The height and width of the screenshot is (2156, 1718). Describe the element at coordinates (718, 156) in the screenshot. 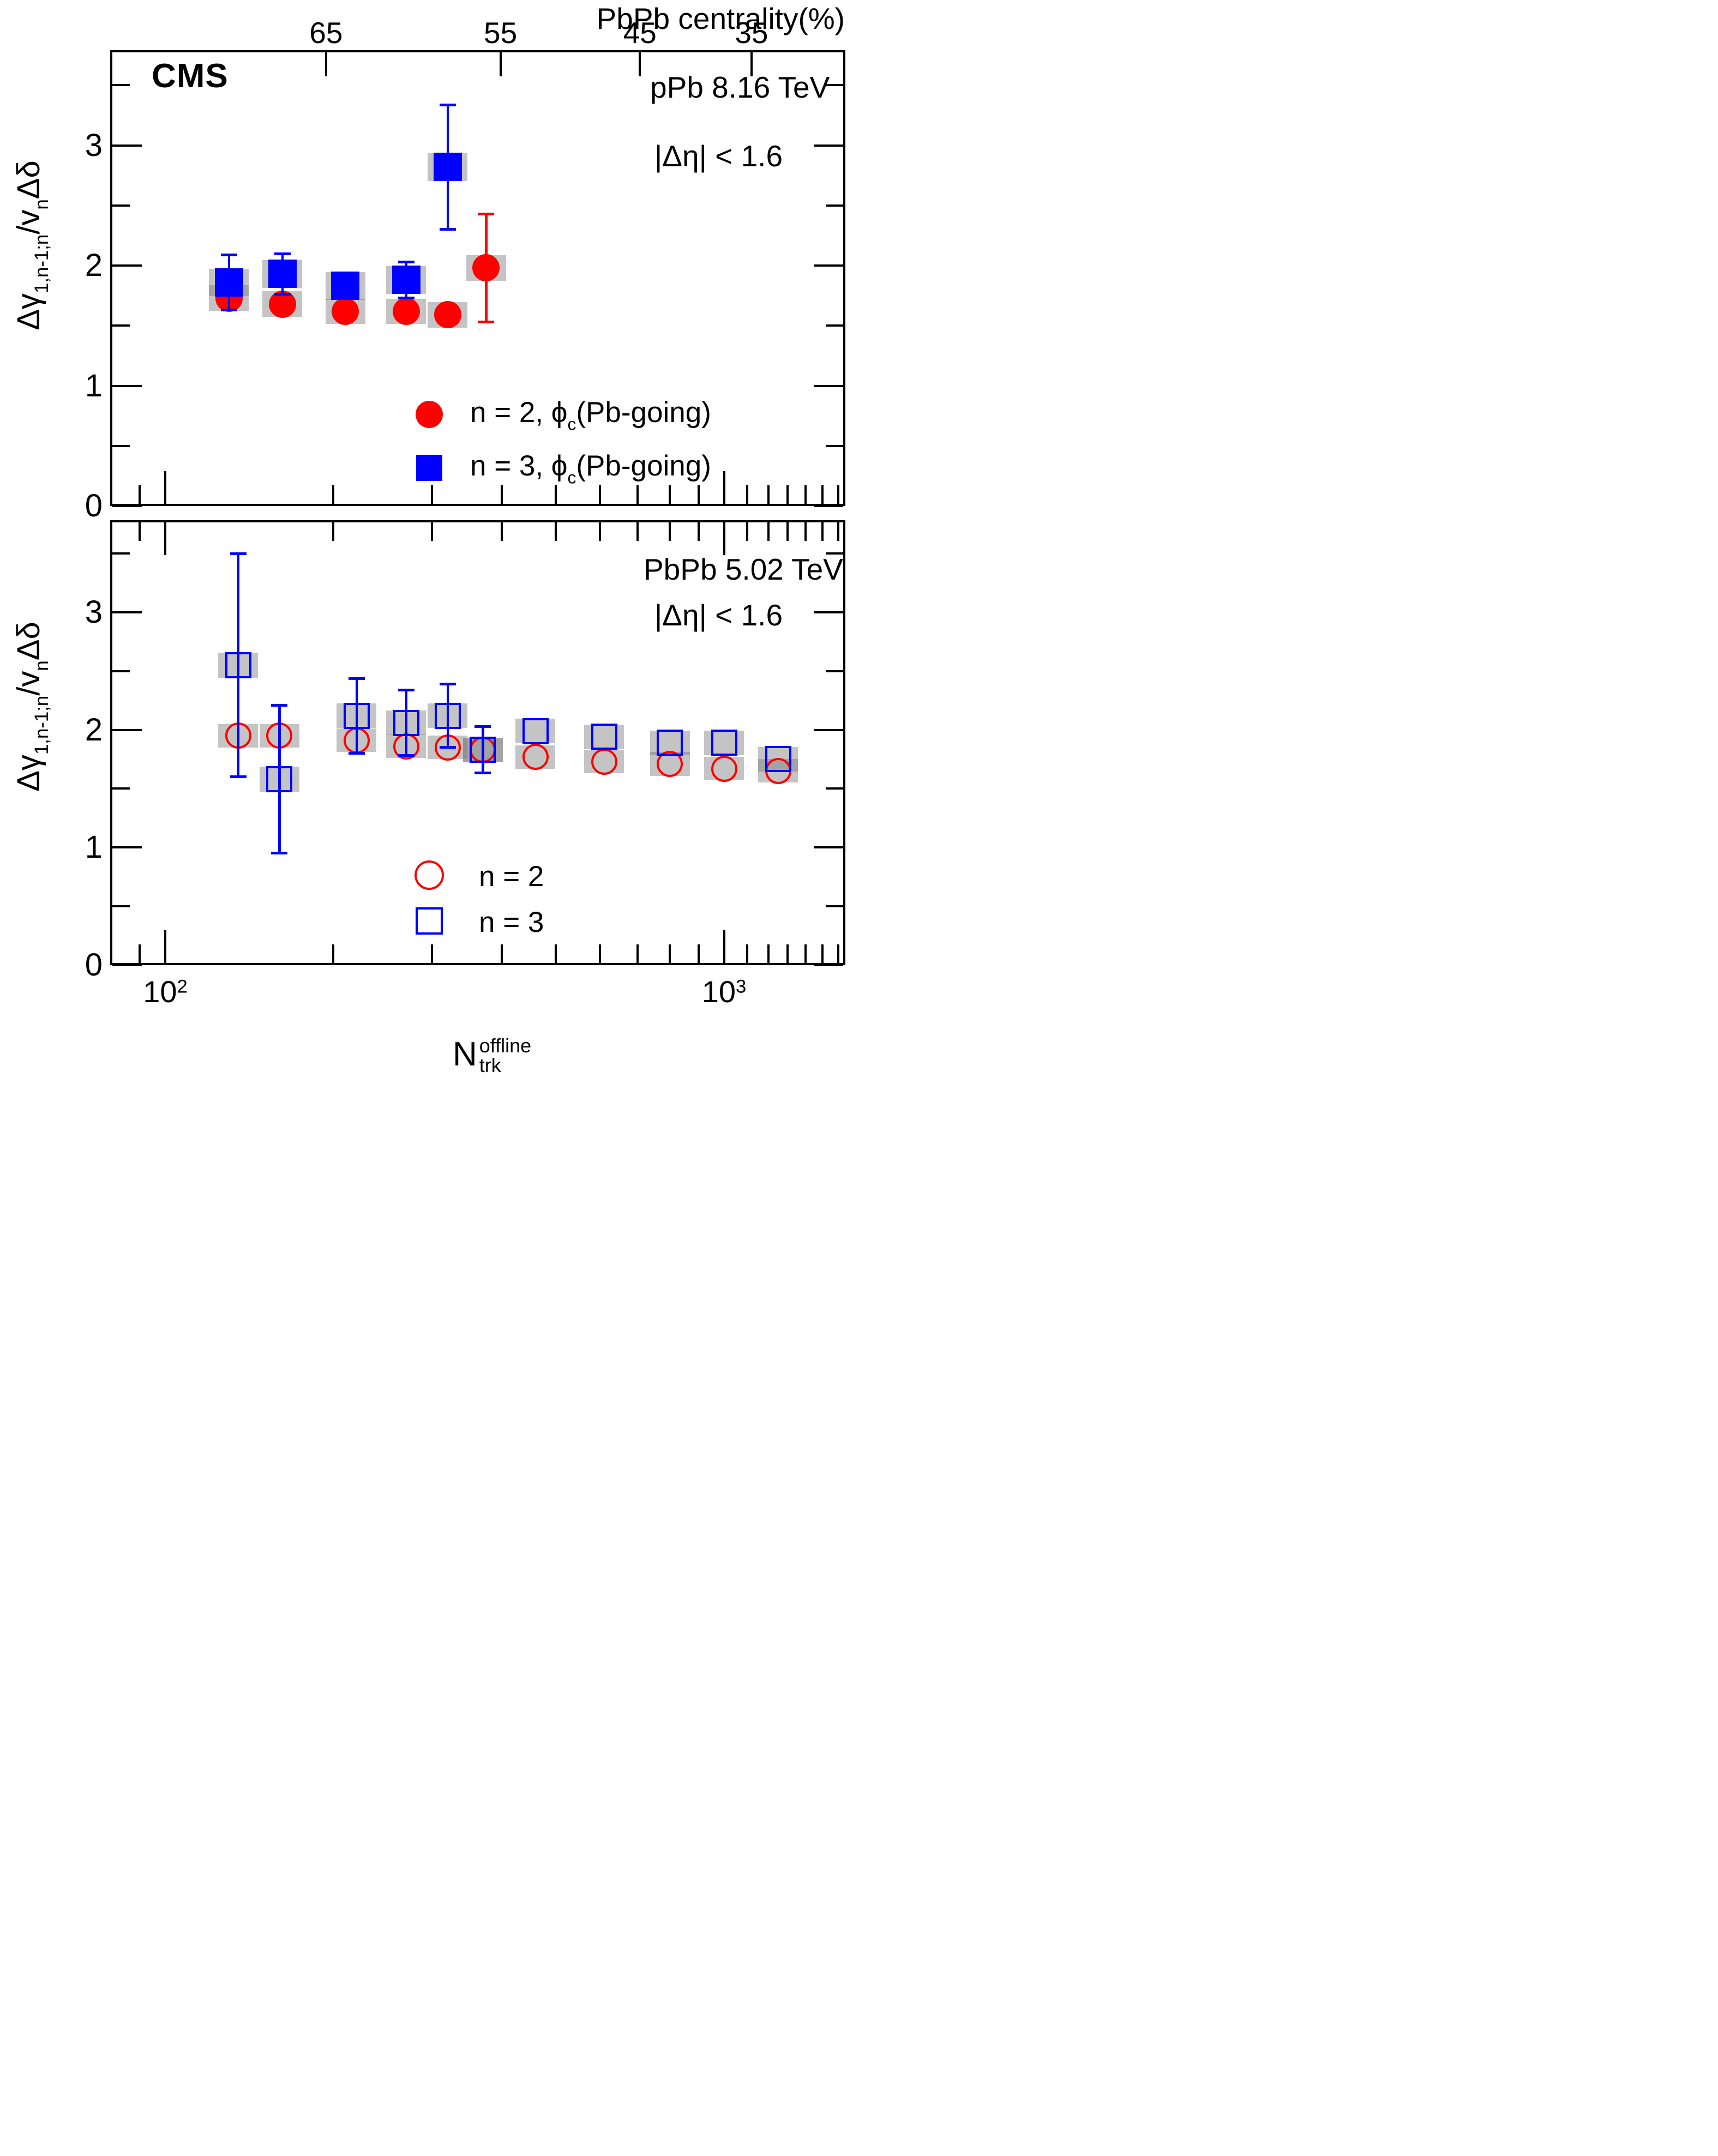

I see `top-panel-eta-cut-label: |Δη| < 1.6` at that location.